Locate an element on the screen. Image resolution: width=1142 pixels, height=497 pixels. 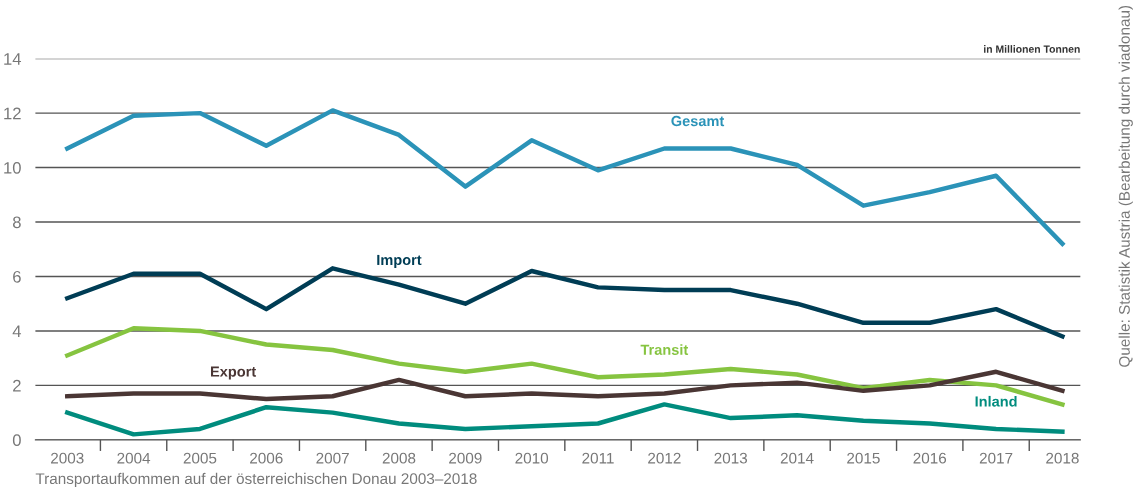
text: Transportaufkommen auf der österreichischen Donau 2003–2018 is located at coordinates (256, 480).